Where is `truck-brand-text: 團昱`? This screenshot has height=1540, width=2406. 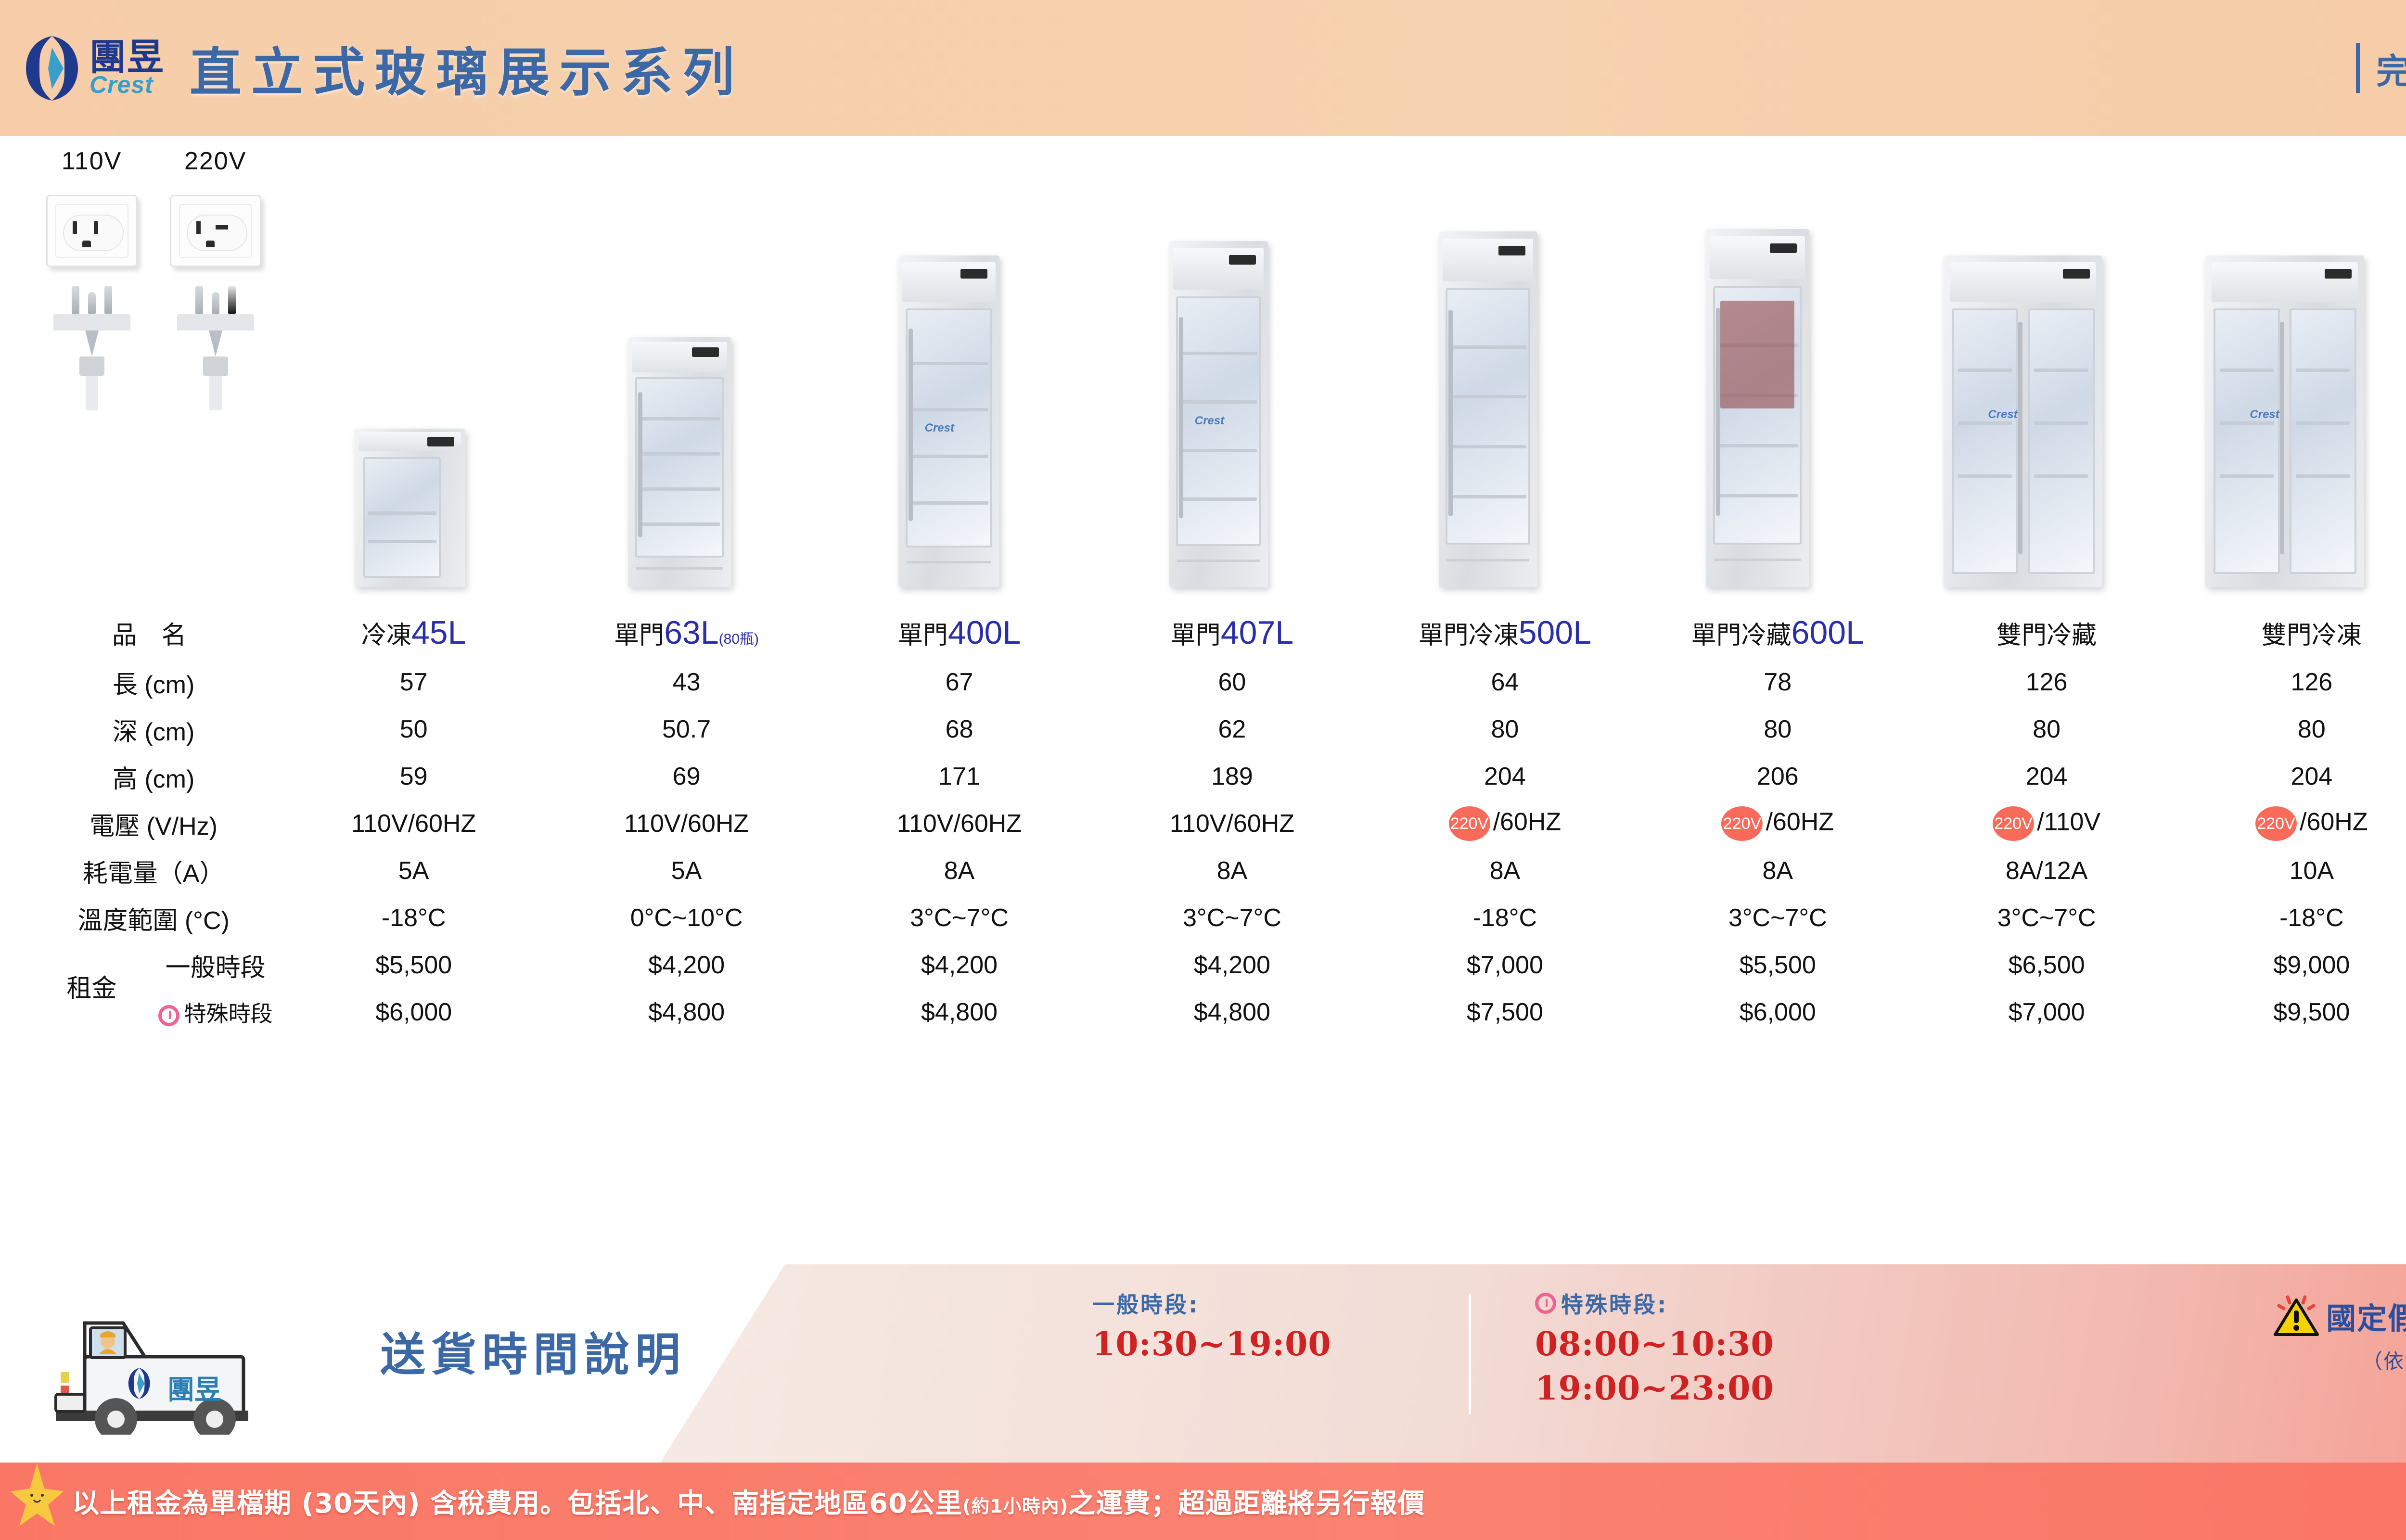
truck-brand-text: 團昱 is located at coordinates (194, 1391).